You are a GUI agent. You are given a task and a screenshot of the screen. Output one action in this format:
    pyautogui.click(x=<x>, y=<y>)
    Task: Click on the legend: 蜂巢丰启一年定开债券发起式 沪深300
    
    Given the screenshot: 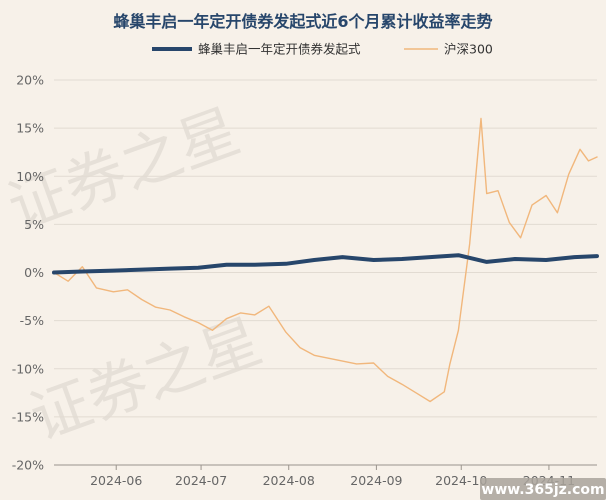 What is the action you would take?
    pyautogui.click(x=322, y=49)
    